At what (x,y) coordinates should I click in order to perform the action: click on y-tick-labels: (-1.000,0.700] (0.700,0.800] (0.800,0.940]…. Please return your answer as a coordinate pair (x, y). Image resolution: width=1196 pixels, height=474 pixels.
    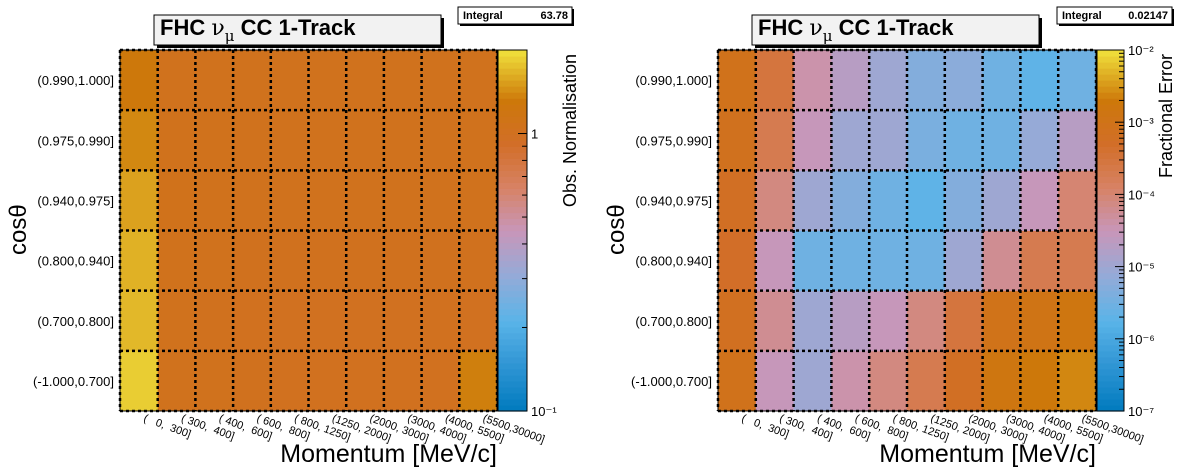
    Looking at the image, I should click on (671, 231).